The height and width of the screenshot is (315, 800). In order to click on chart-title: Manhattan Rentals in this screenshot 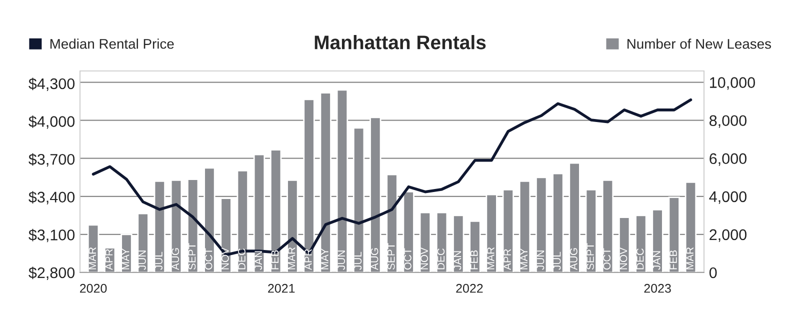, I will do `click(400, 42)`.